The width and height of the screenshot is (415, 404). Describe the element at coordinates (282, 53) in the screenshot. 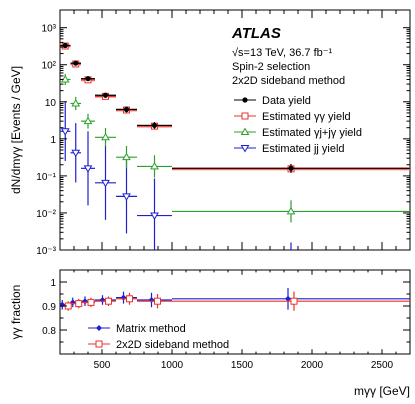

I see `energy-label: √s=13 TeV, 36.7 fb⁻¹` at that location.